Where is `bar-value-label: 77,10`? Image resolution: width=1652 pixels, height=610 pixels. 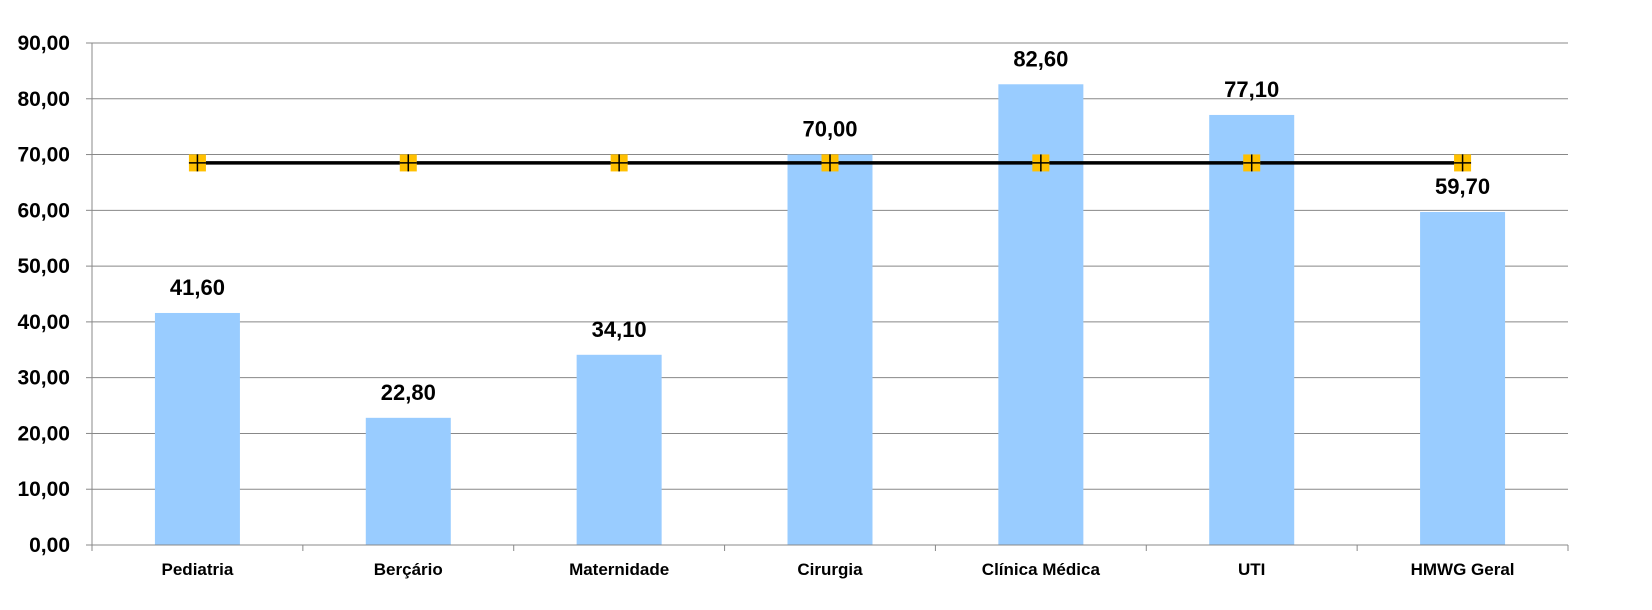 bar-value-label: 77,10 is located at coordinates (1251, 89).